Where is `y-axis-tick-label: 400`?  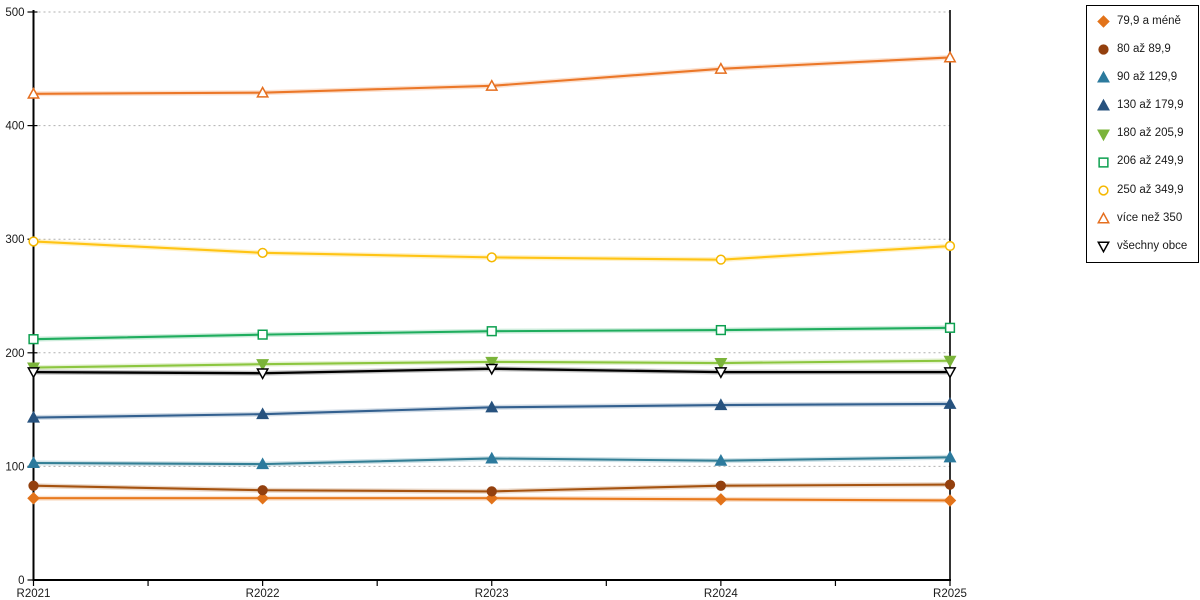 y-axis-tick-label: 400 is located at coordinates (14, 127).